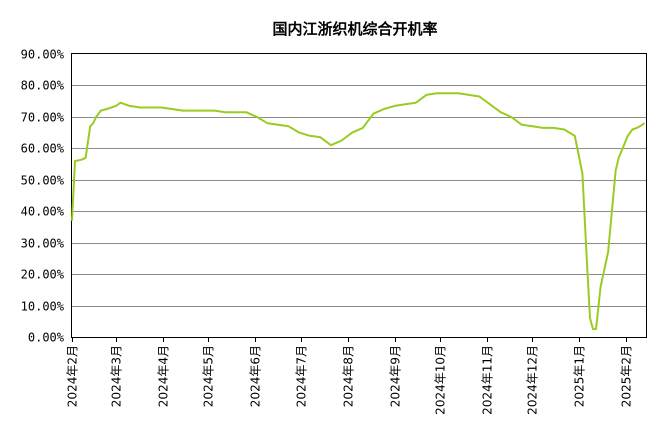 The image size is (663, 439). Describe the element at coordinates (43, 181) in the screenshot. I see `y-tick-label: 50.00%` at that location.